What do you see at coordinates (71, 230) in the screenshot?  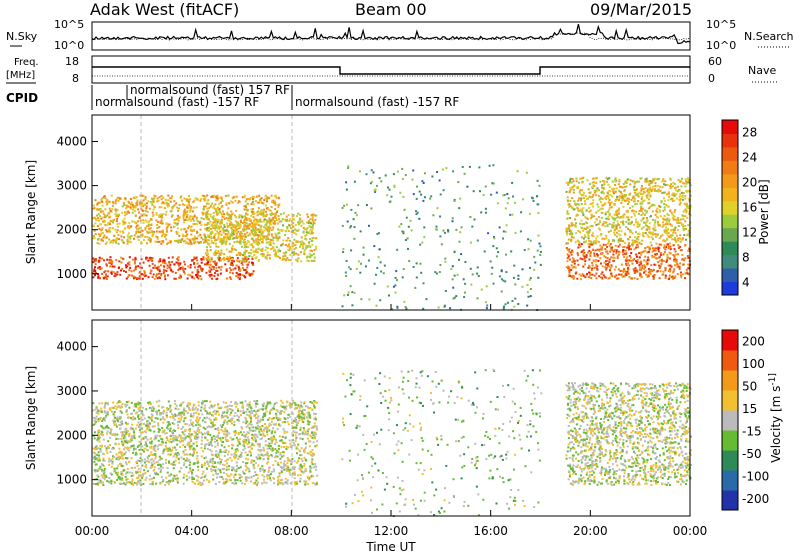 I see `range-tick-label: 2000` at bounding box center [71, 230].